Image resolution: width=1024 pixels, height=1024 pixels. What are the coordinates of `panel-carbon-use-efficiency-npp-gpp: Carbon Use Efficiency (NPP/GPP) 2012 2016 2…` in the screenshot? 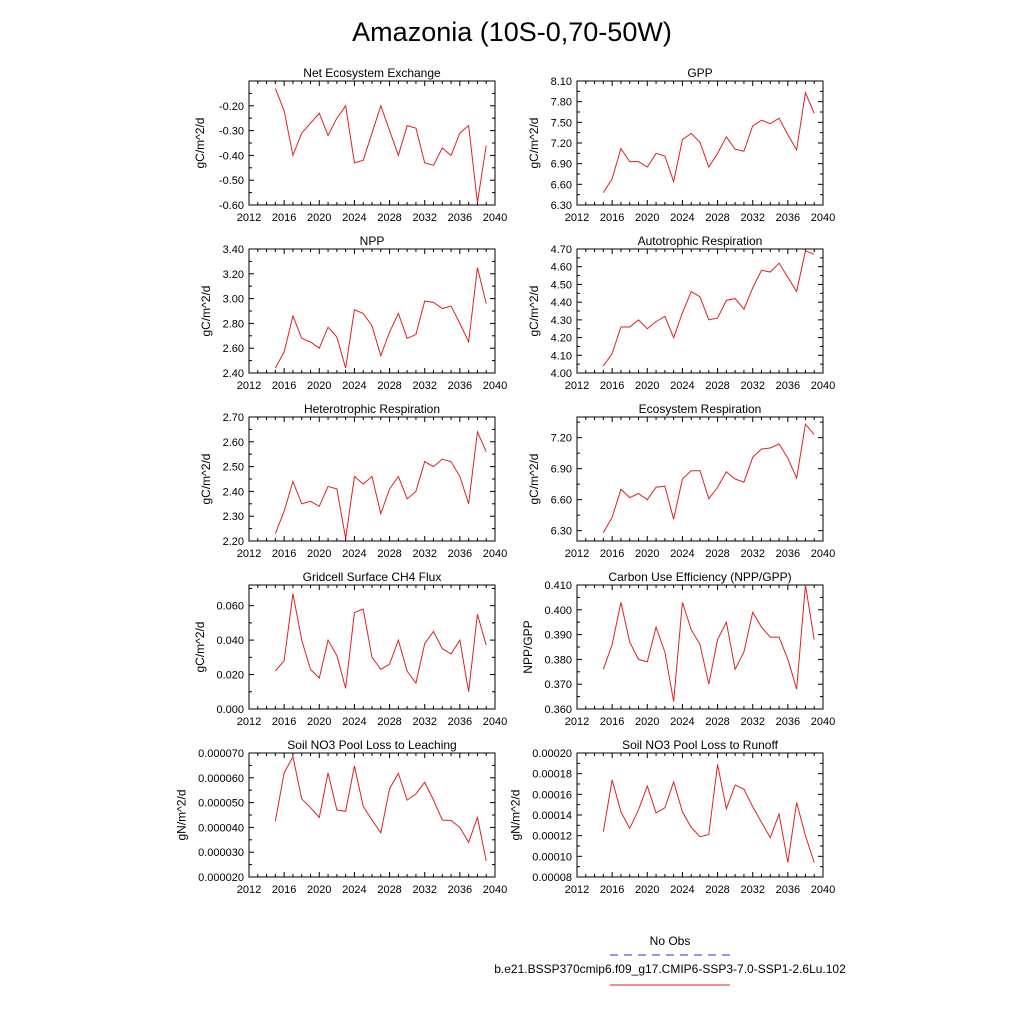 It's located at (678, 649).